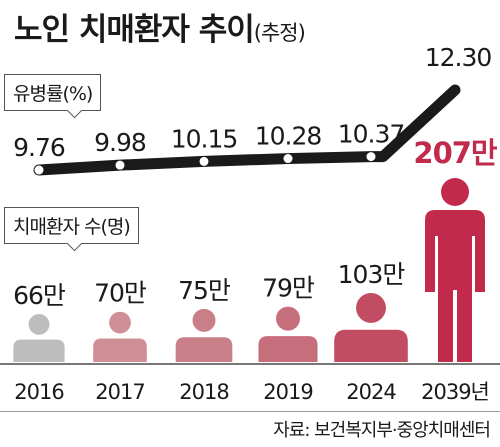 Image resolution: width=500 pixels, height=447 pixels. I want to click on prevalence-value-label: 12.30, so click(458, 57).